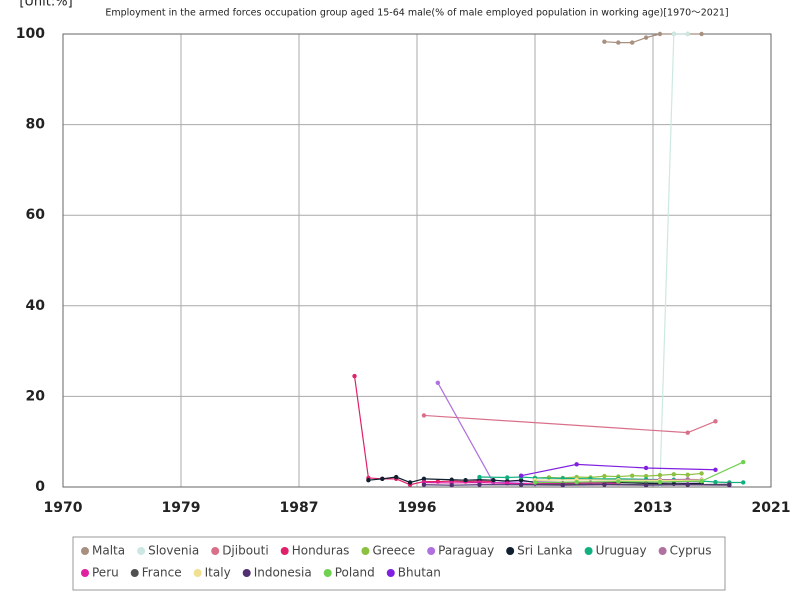 This screenshot has width=800, height=600. I want to click on y-tick-label: 0, so click(40, 487).